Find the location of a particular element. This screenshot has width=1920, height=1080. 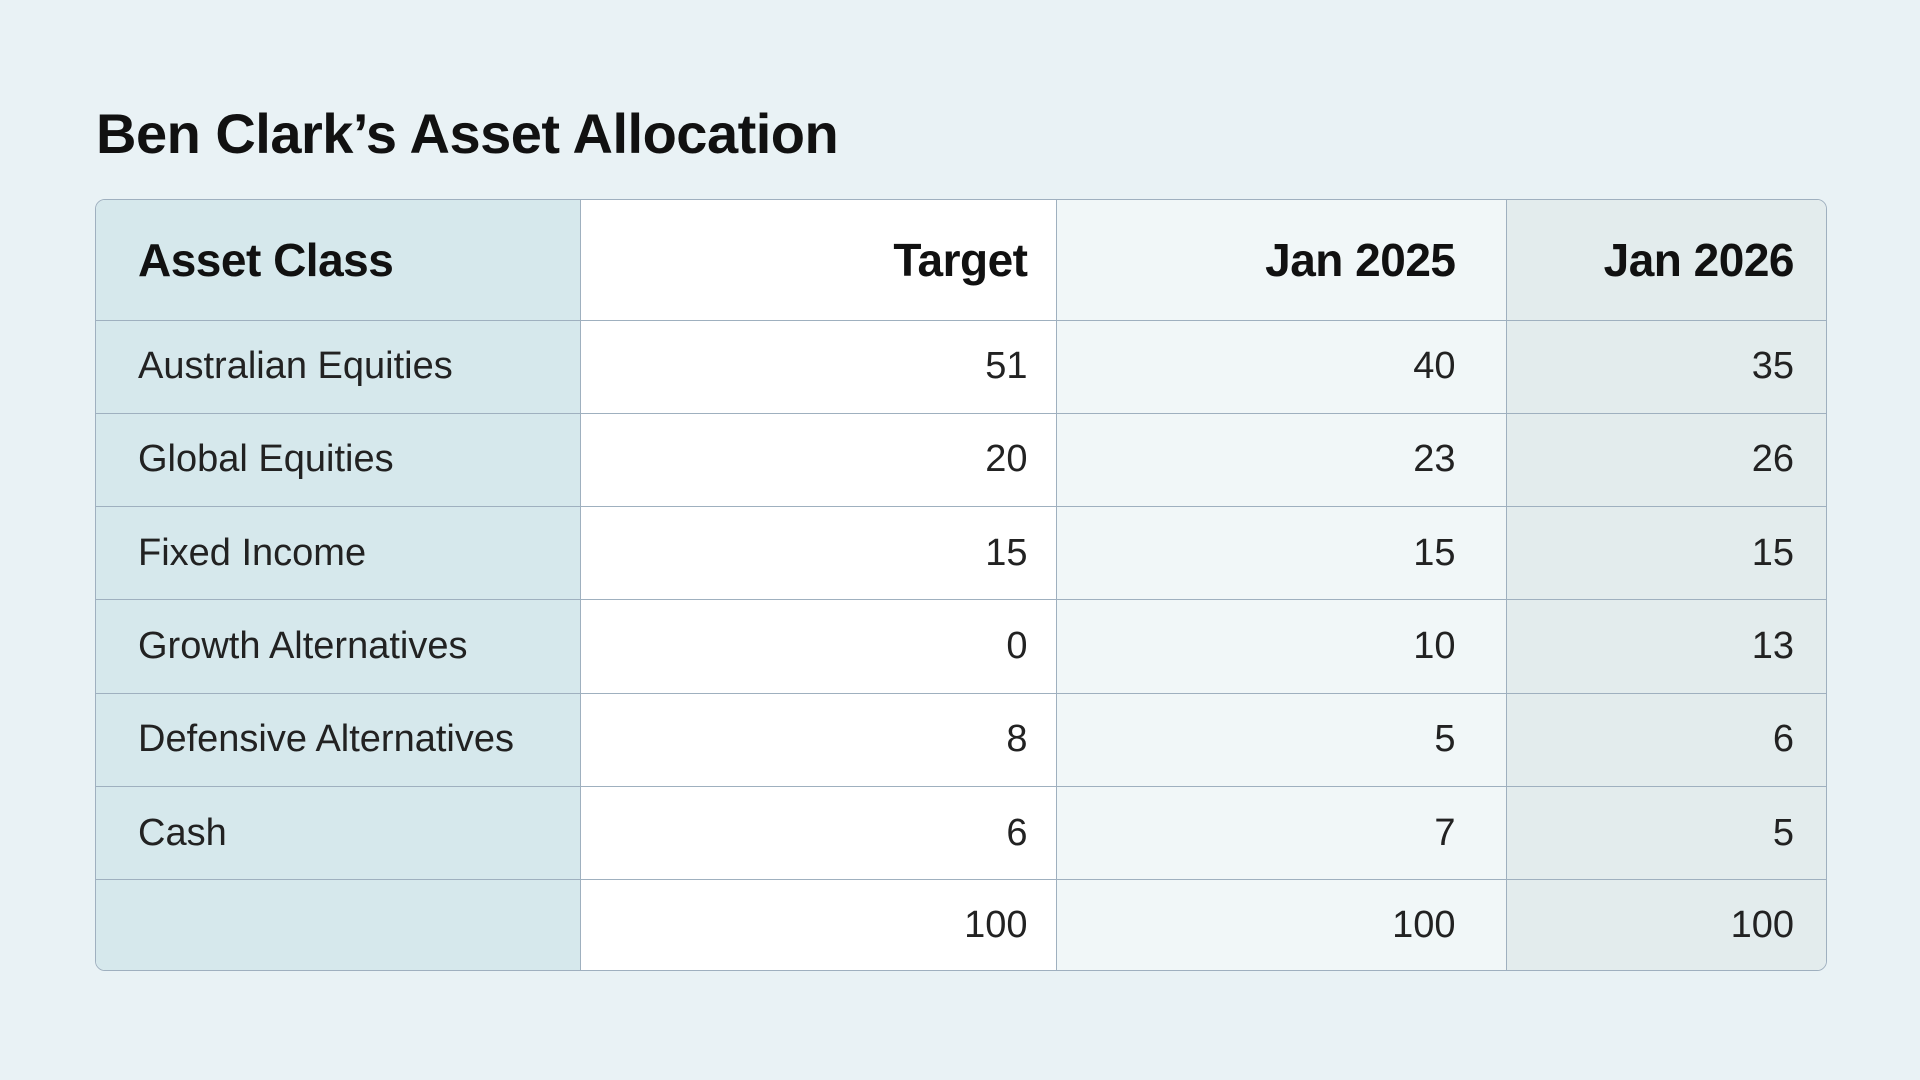

table-row: Growth Alternatives 0 10 13 is located at coordinates (961, 646).